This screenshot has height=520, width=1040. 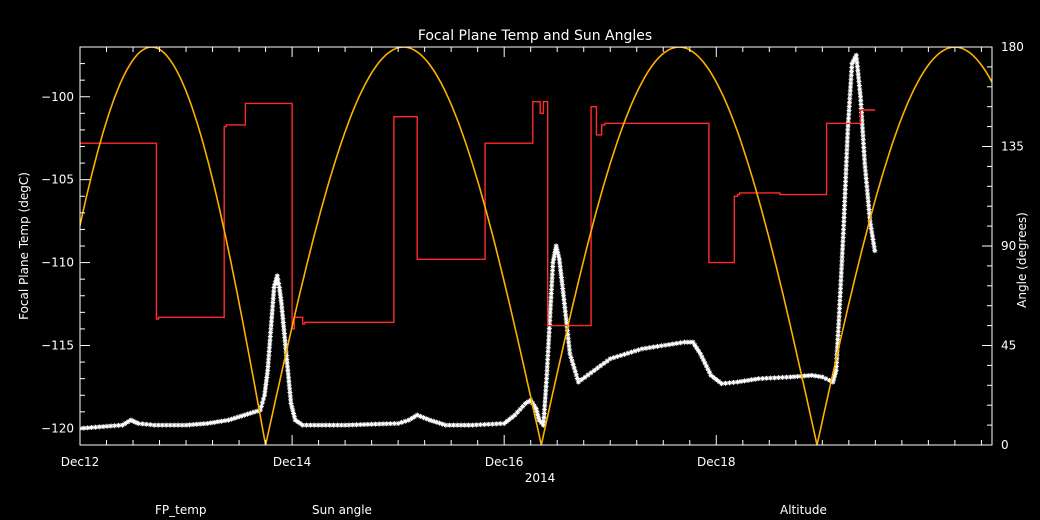 I want to click on y-left-tick-label: −120, so click(x=57, y=428).